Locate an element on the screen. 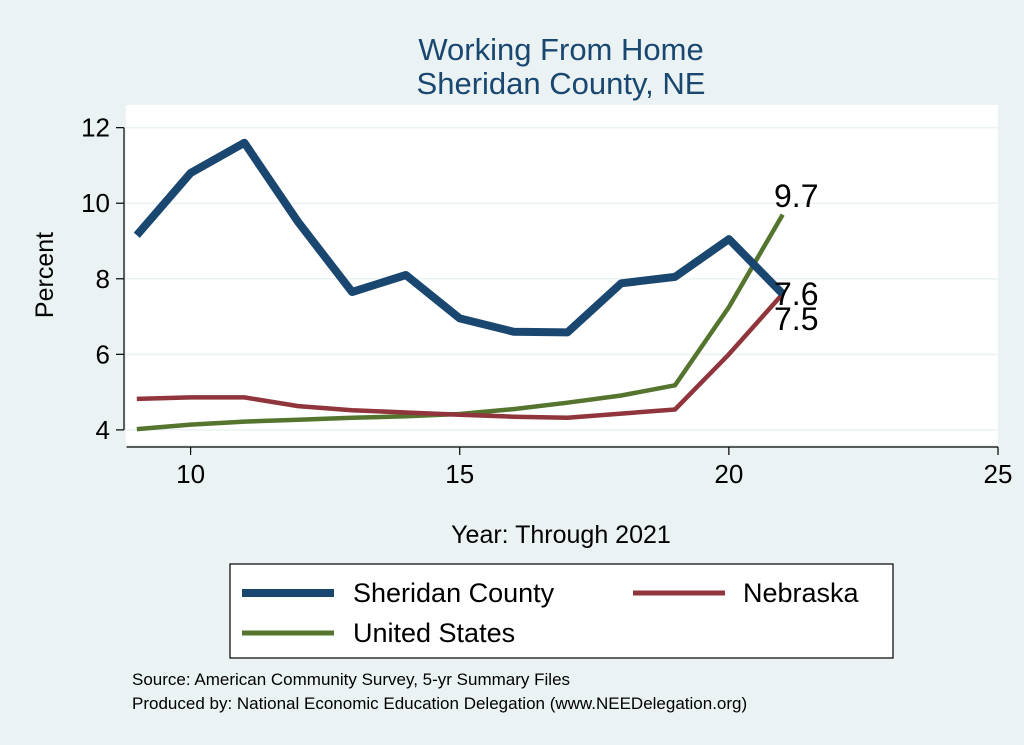 The height and width of the screenshot is (745, 1024). x-tick-label-25: 25 is located at coordinates (998, 474).